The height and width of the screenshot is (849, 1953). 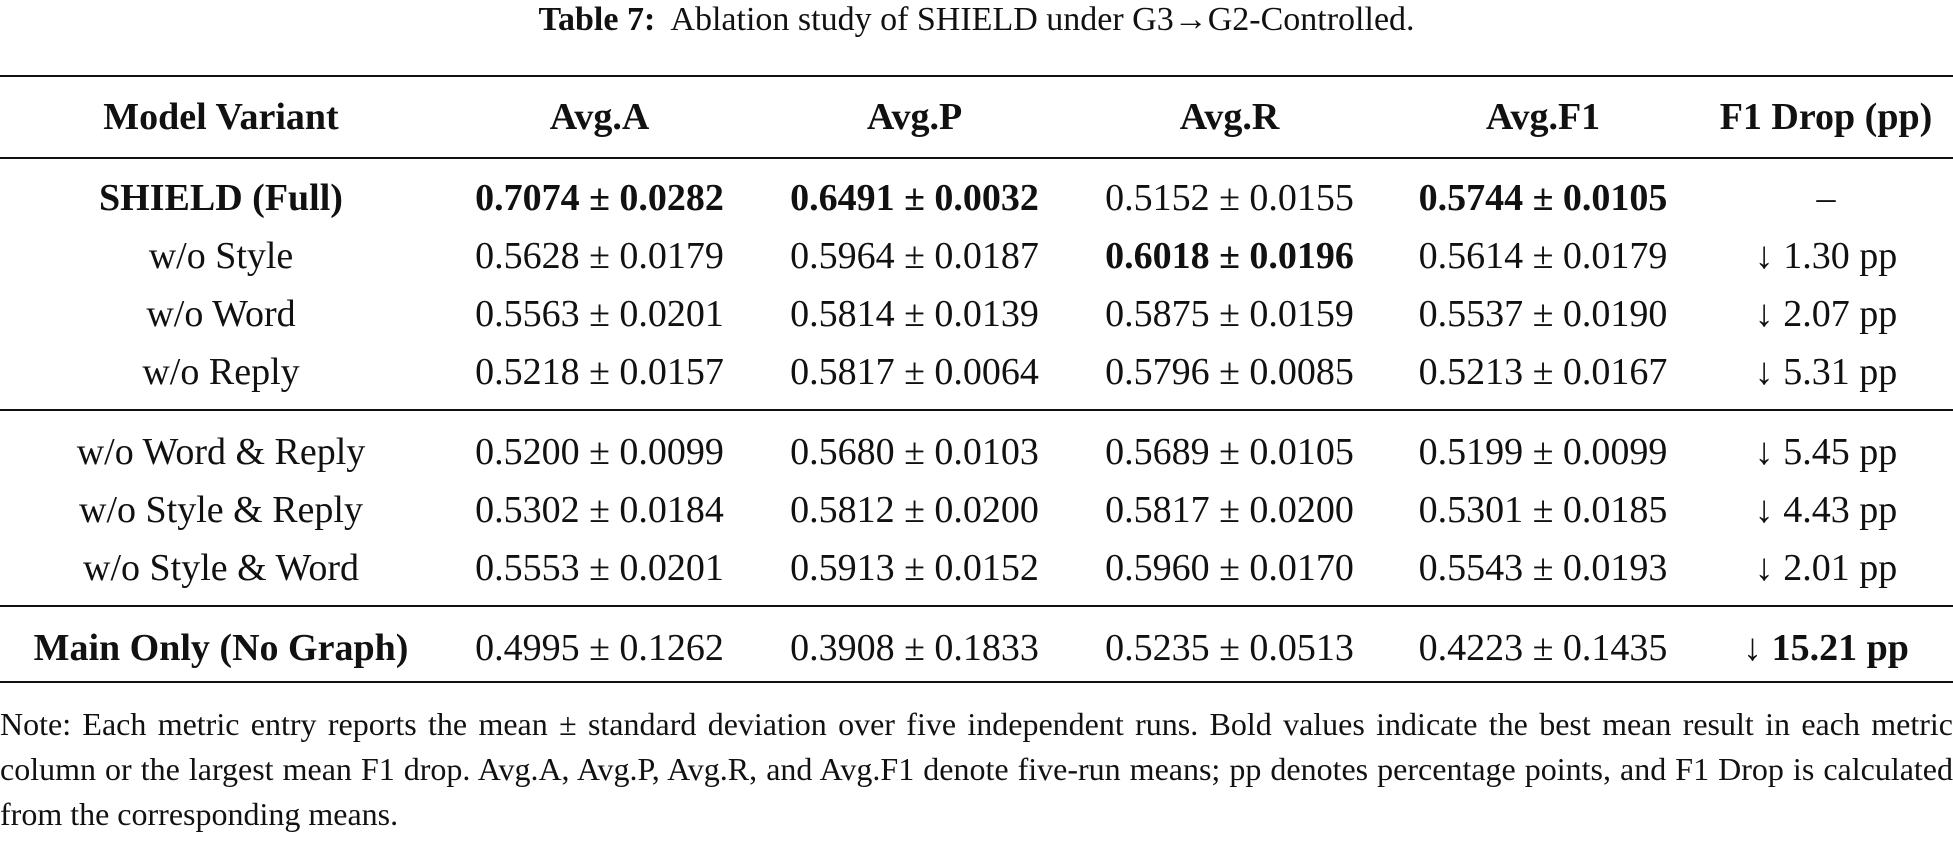 What do you see at coordinates (221, 198) in the screenshot?
I see `row-label: SHIELD (Full)` at bounding box center [221, 198].